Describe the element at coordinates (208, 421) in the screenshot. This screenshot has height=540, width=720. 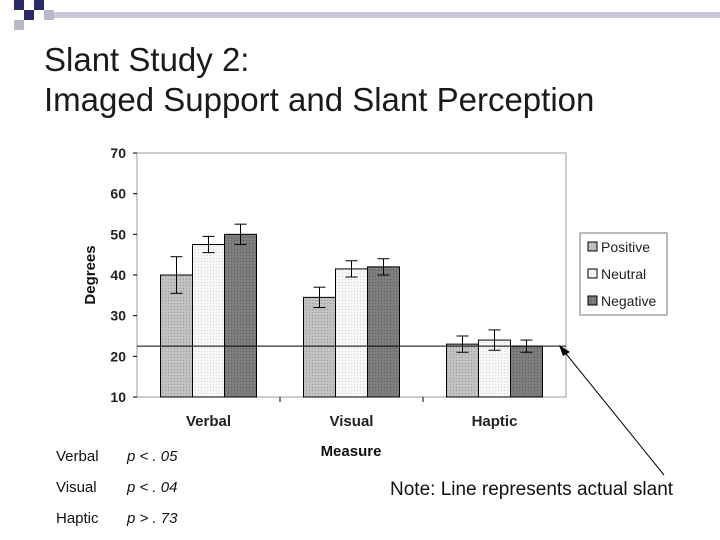
I see `x-tick-label: Verbal` at that location.